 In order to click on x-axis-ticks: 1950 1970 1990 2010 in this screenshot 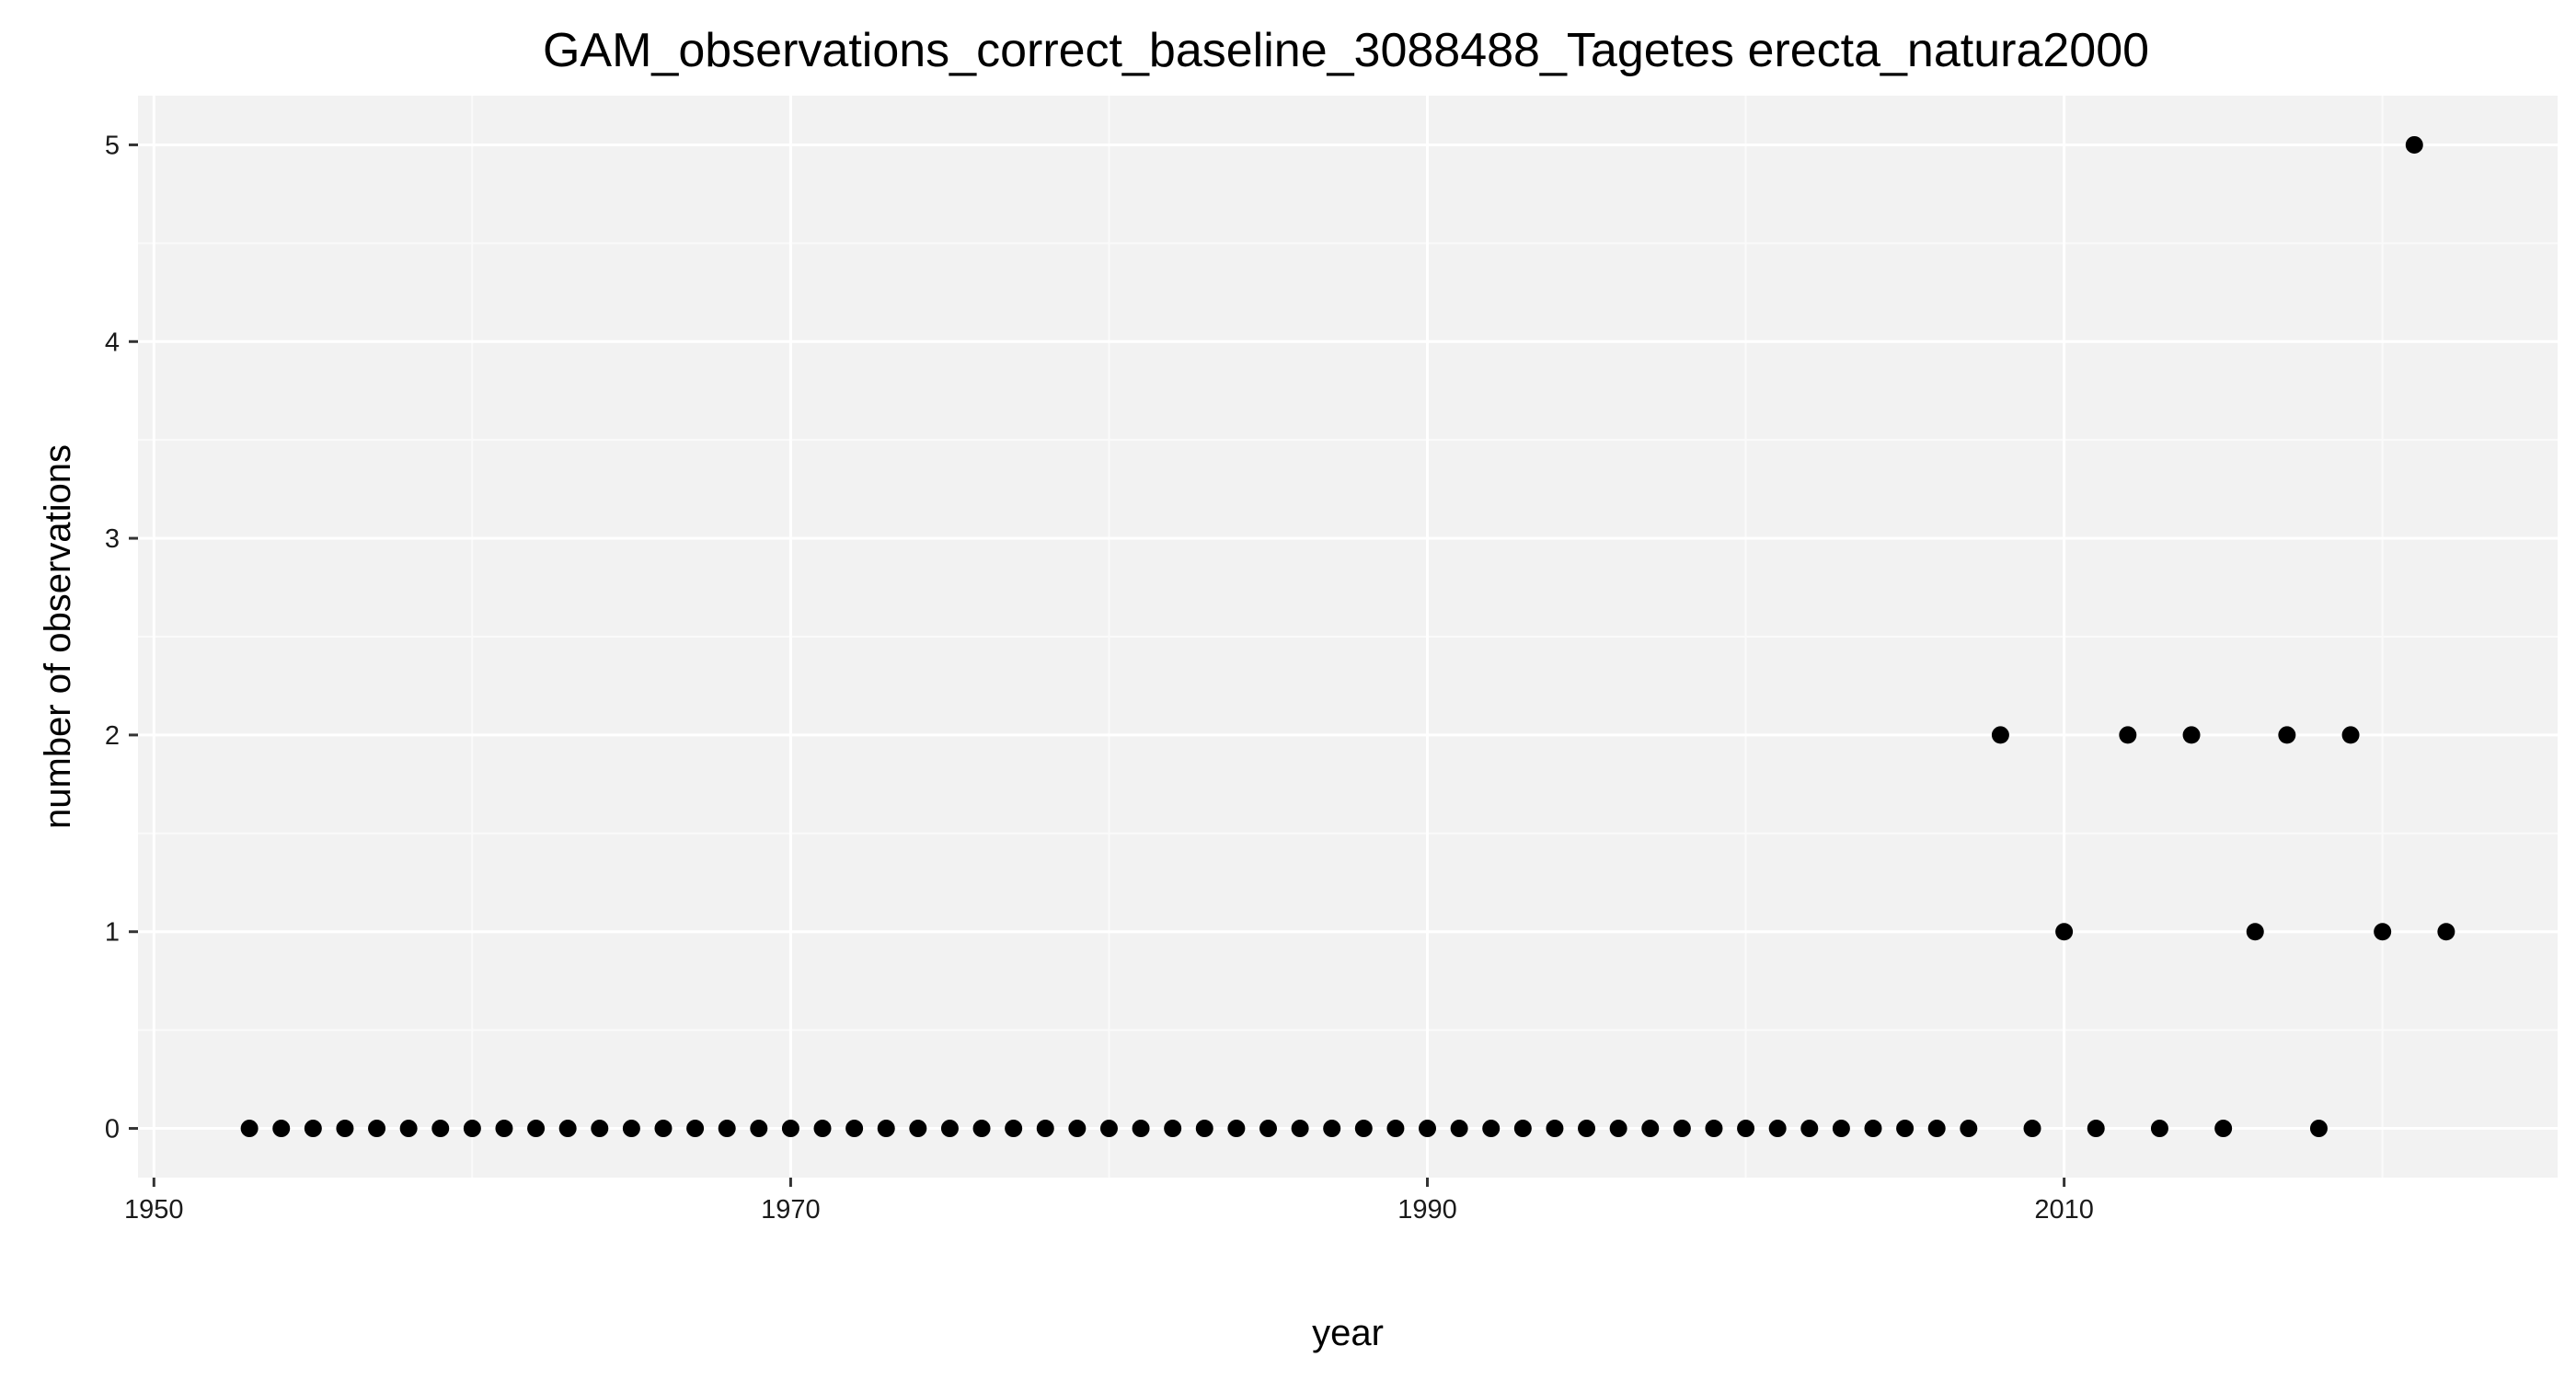, I will do `click(1109, 1201)`.